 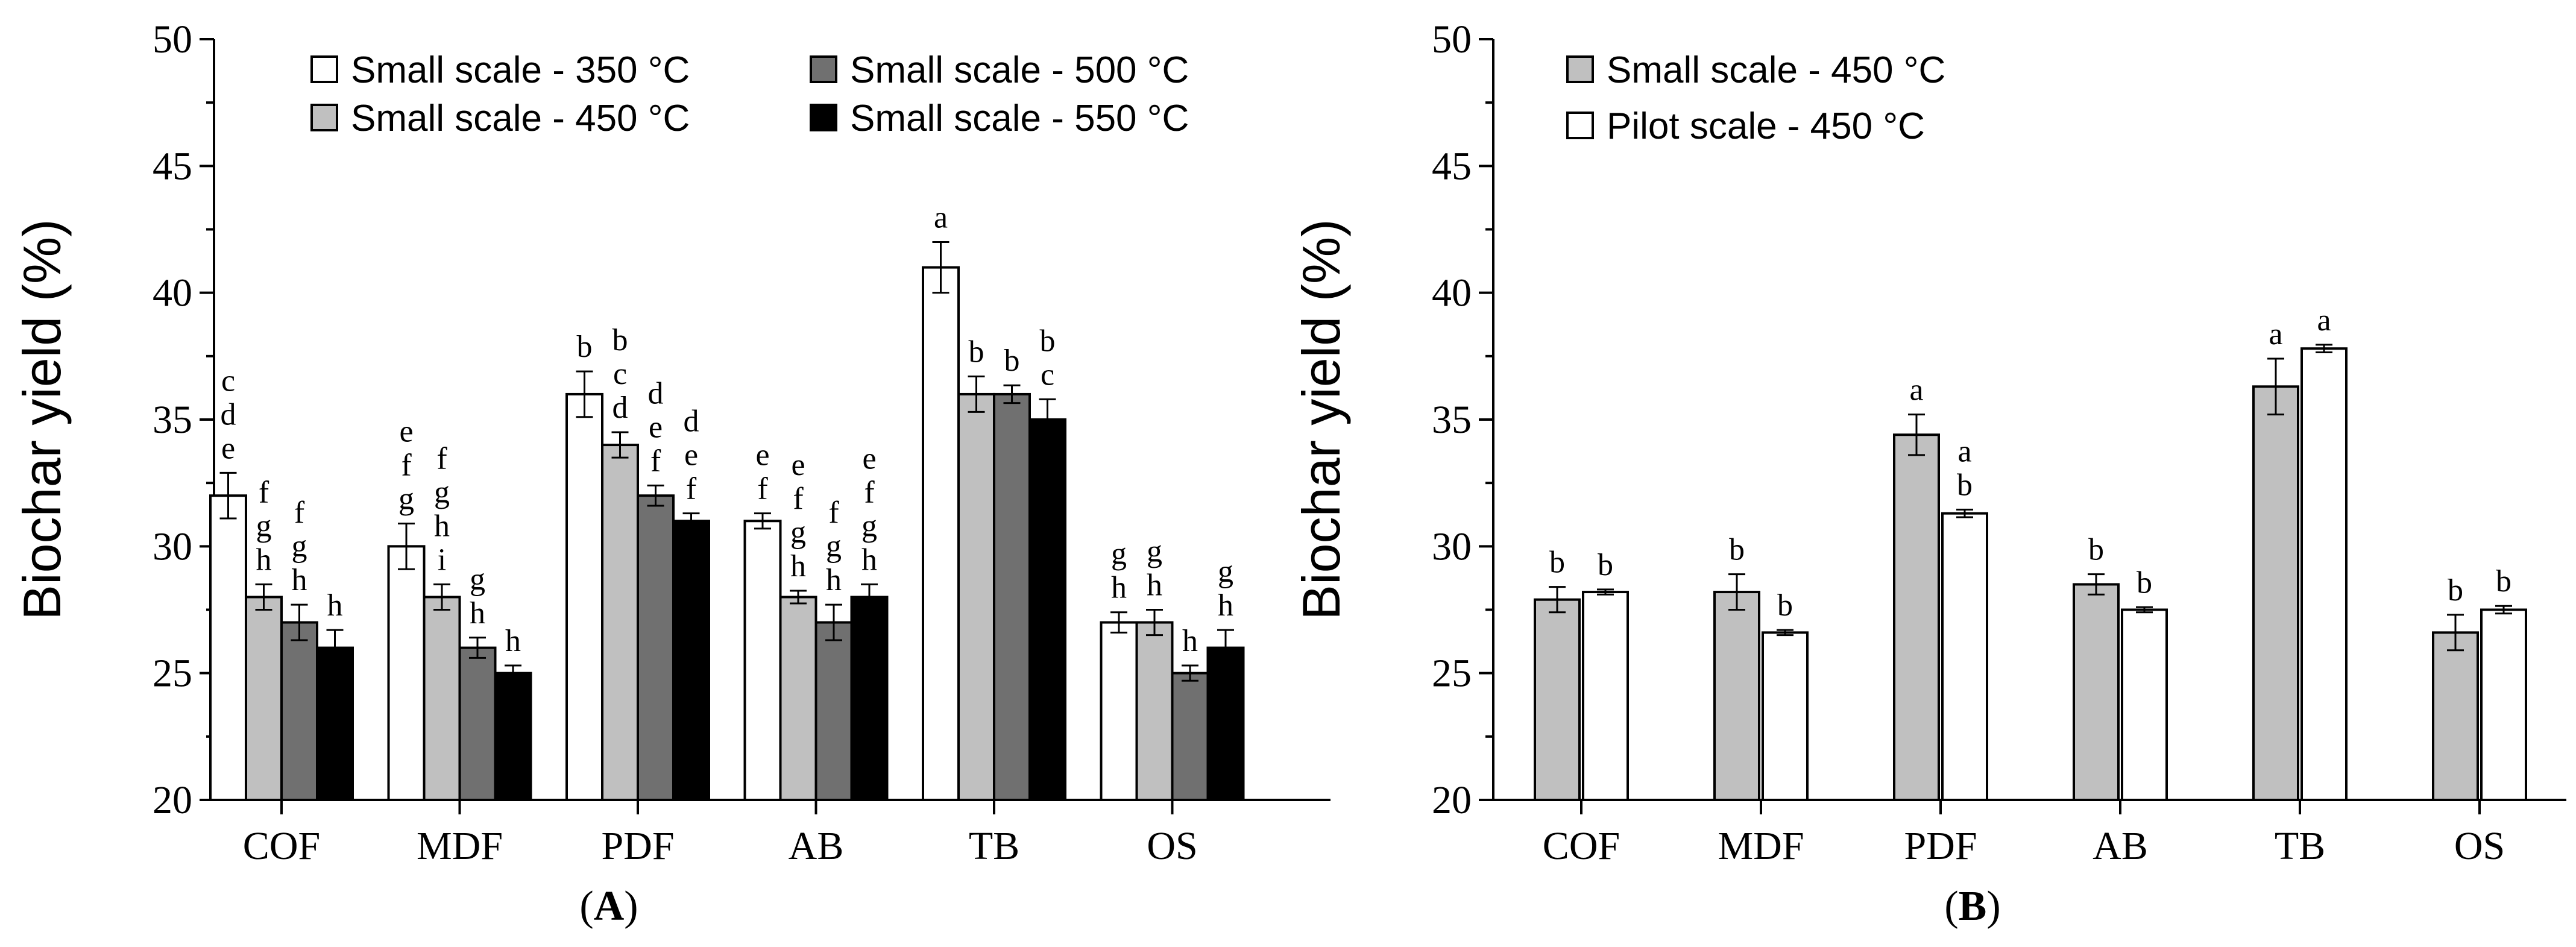 What do you see at coordinates (1581, 846) in the screenshot?
I see `x-tick-label: COF` at bounding box center [1581, 846].